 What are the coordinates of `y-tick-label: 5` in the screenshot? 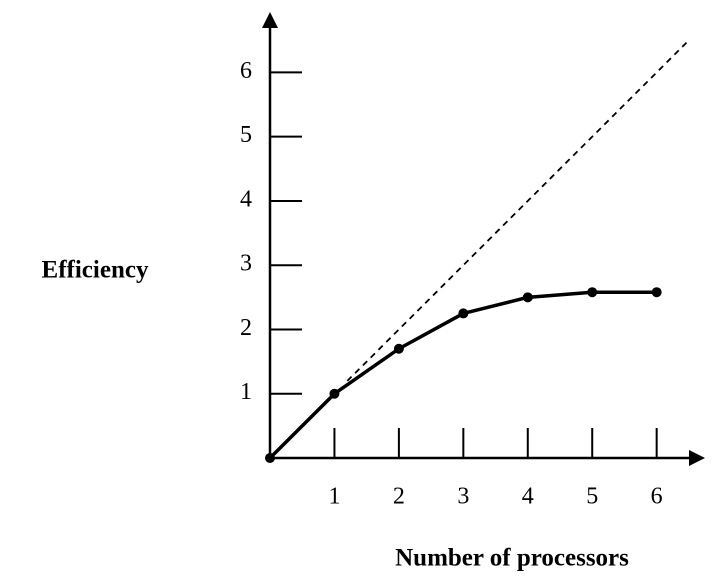 It's located at (246, 135).